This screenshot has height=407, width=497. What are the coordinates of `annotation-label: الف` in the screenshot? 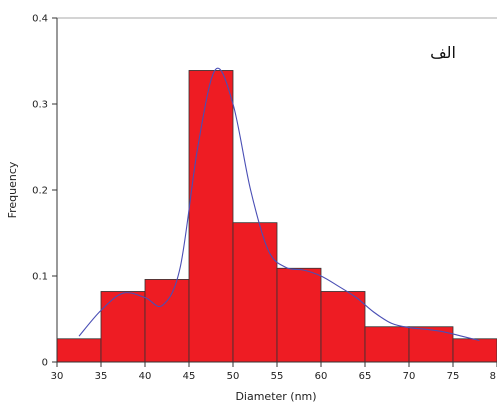 It's located at (443, 52).